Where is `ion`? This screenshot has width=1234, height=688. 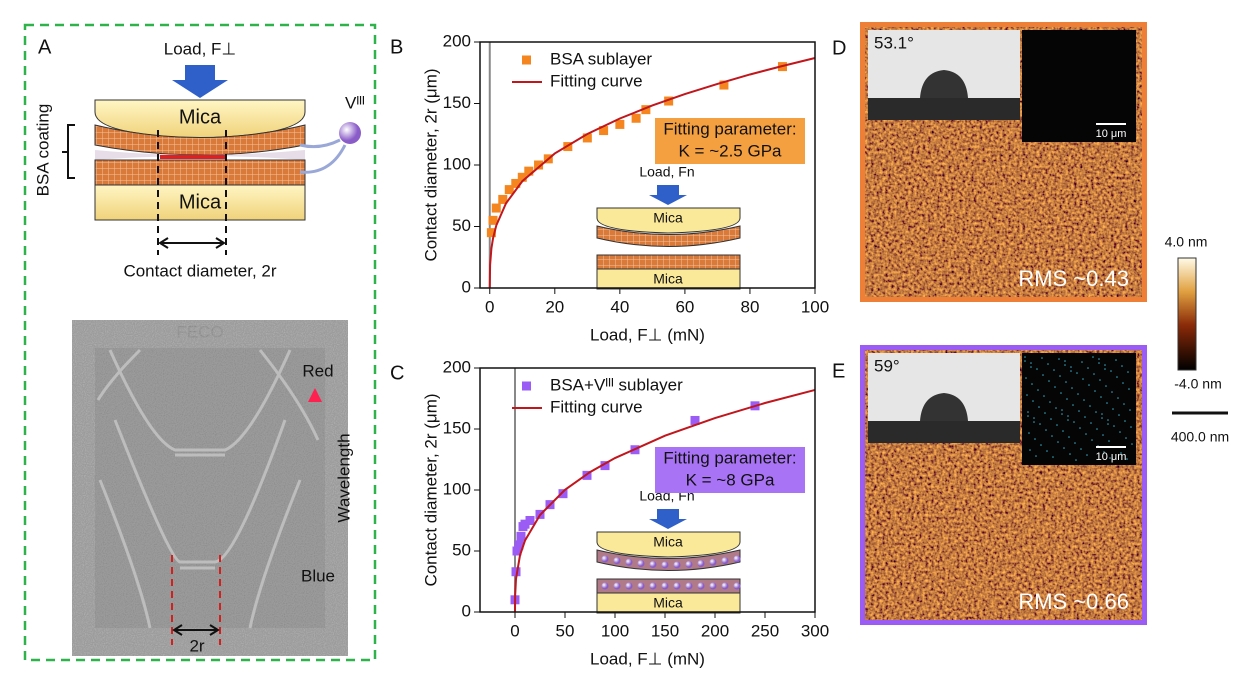 ion is located at coordinates (350, 133).